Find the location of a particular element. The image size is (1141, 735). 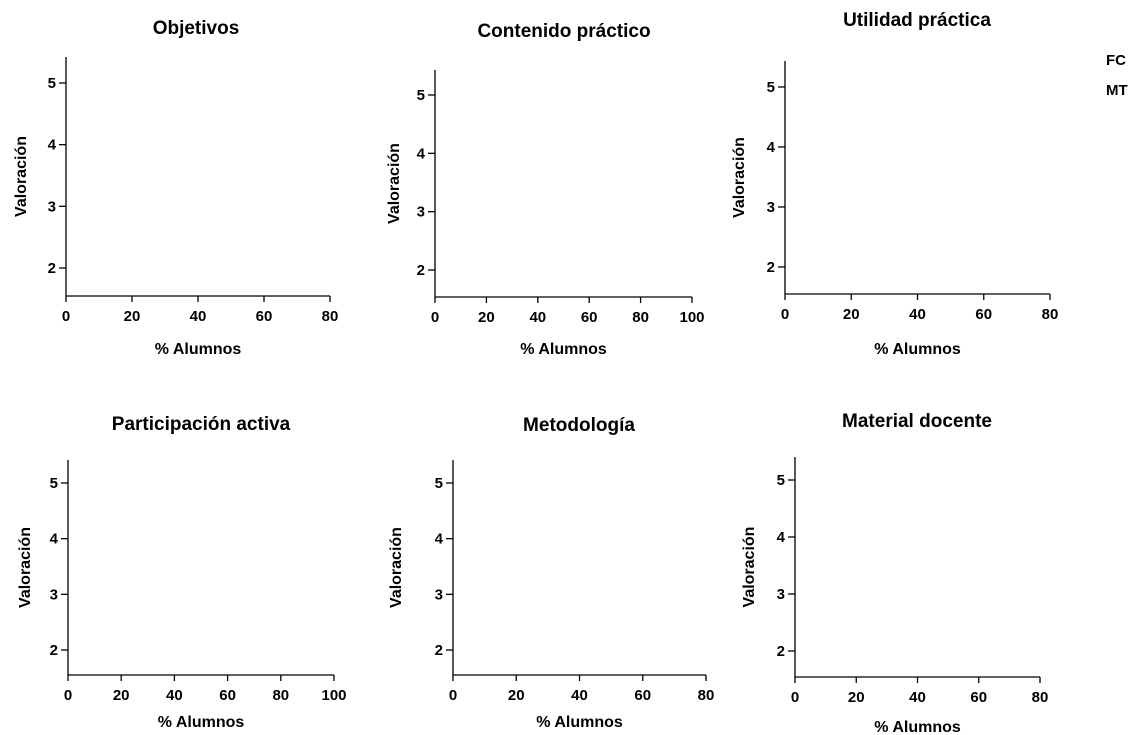

legend-label-fc: FC is located at coordinates (1116, 60).